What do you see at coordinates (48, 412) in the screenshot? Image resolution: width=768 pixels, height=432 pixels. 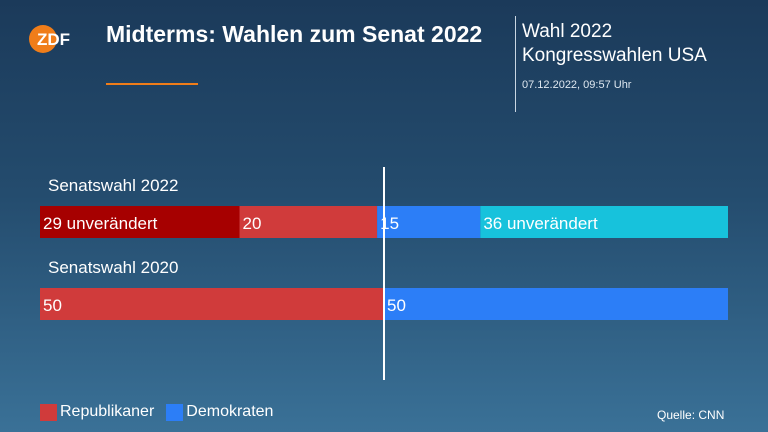 I see `legend-swatch-republicans` at bounding box center [48, 412].